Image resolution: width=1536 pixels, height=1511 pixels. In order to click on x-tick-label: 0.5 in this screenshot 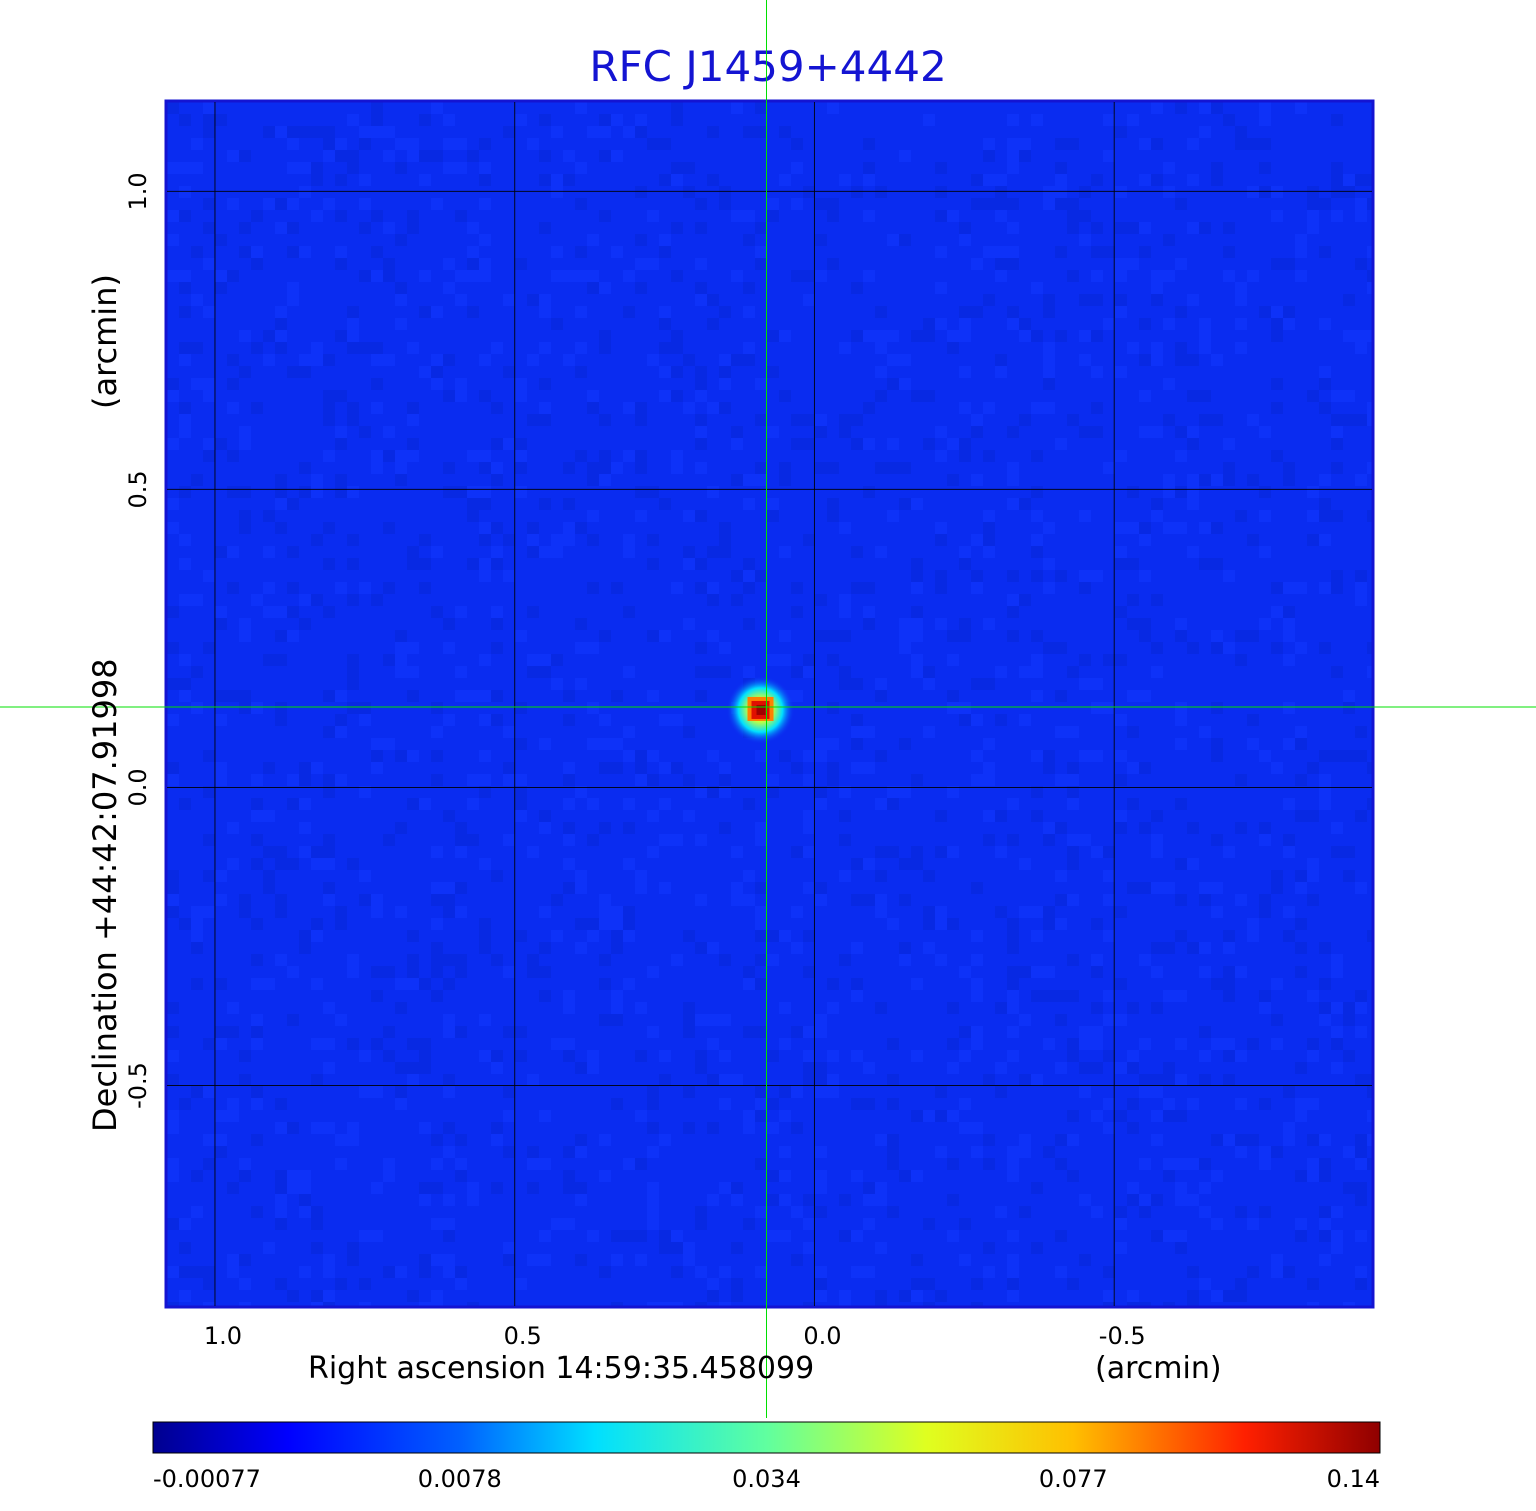, I will do `click(523, 1336)`.